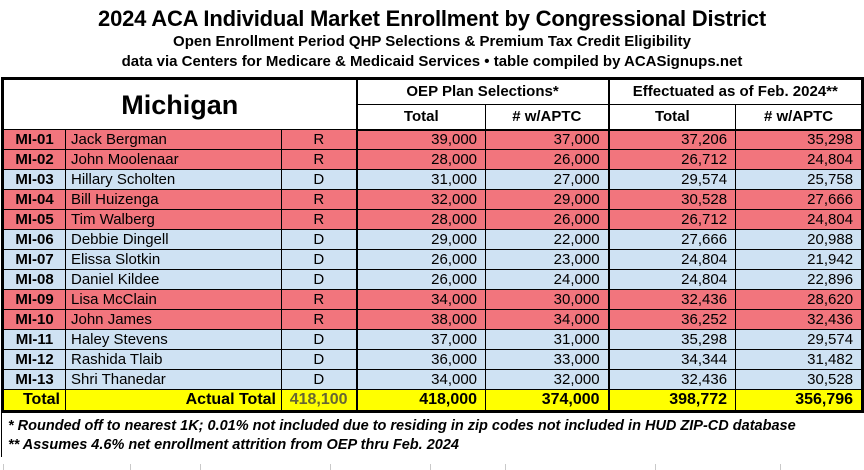 The width and height of the screenshot is (864, 470). Describe the element at coordinates (34, 299) in the screenshot. I see `district-cell: MI-09` at that location.